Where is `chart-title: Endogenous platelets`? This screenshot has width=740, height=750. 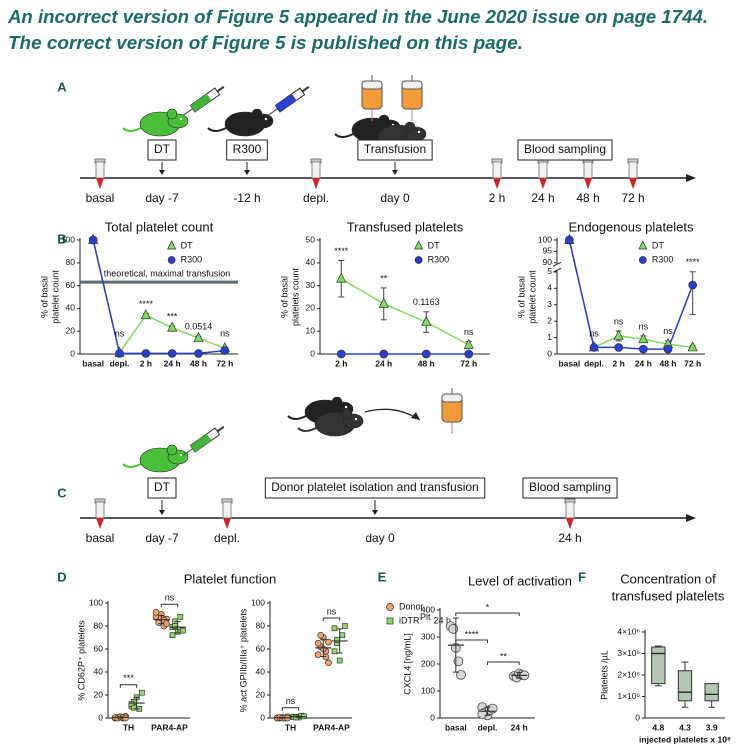
chart-title: Endogenous platelets is located at coordinates (631, 226).